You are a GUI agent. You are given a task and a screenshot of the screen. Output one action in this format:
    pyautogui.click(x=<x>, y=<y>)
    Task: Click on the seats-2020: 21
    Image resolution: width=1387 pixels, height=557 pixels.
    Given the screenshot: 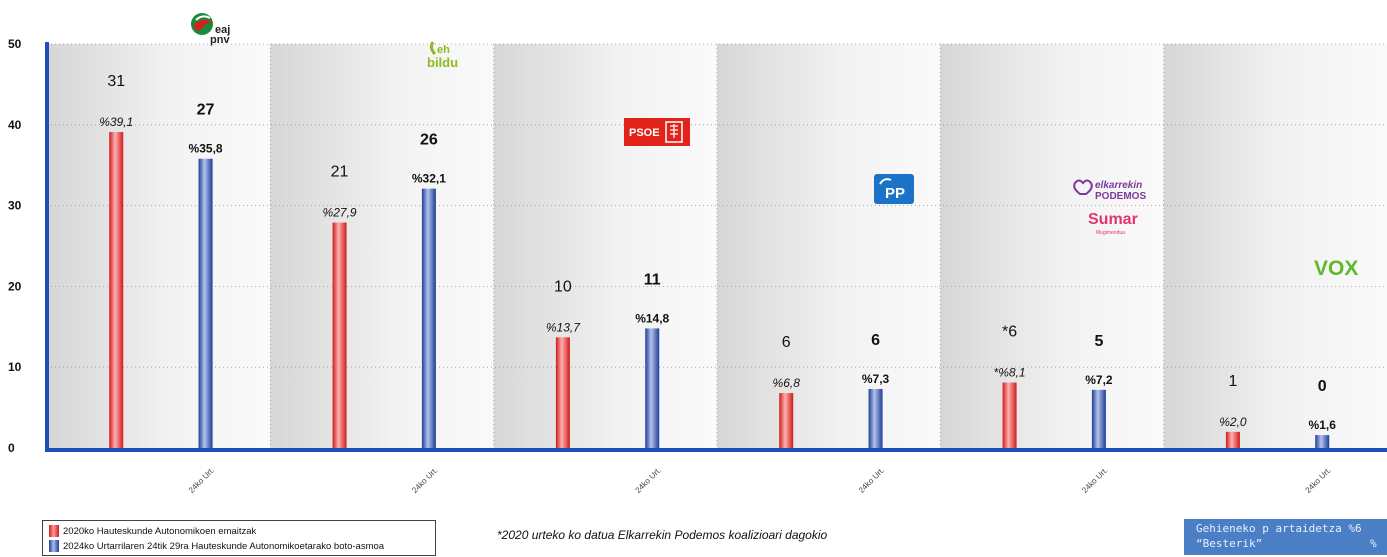 What is the action you would take?
    pyautogui.click(x=340, y=172)
    